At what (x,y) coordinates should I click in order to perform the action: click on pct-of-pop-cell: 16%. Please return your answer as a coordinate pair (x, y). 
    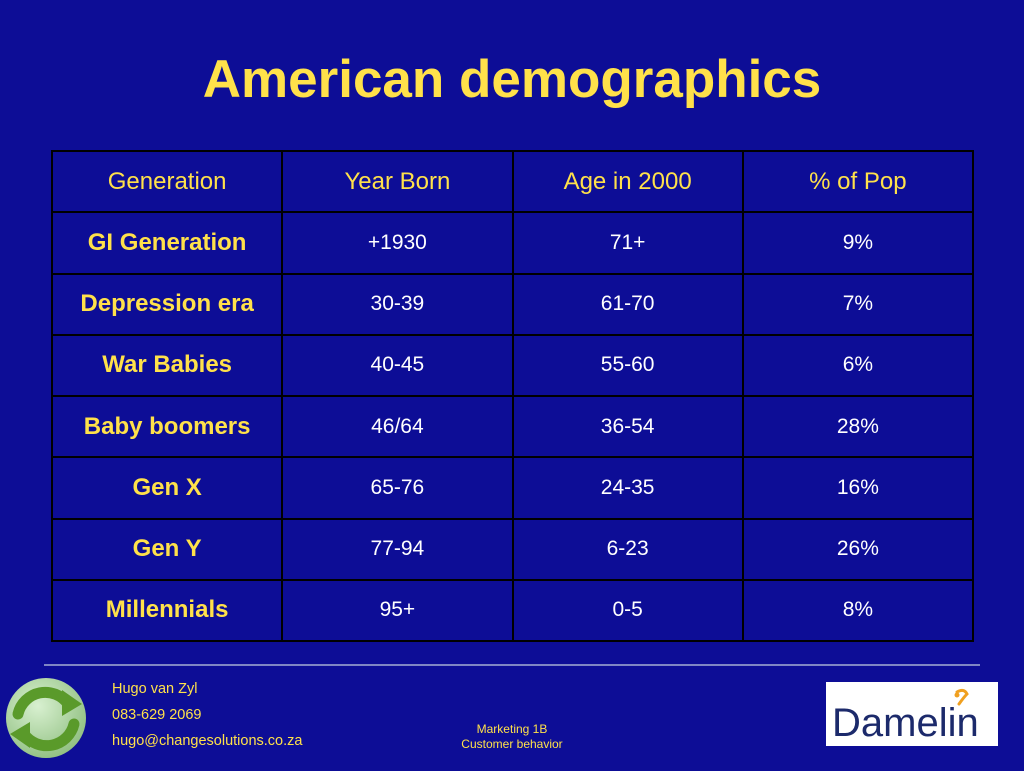
    Looking at the image, I should click on (858, 488).